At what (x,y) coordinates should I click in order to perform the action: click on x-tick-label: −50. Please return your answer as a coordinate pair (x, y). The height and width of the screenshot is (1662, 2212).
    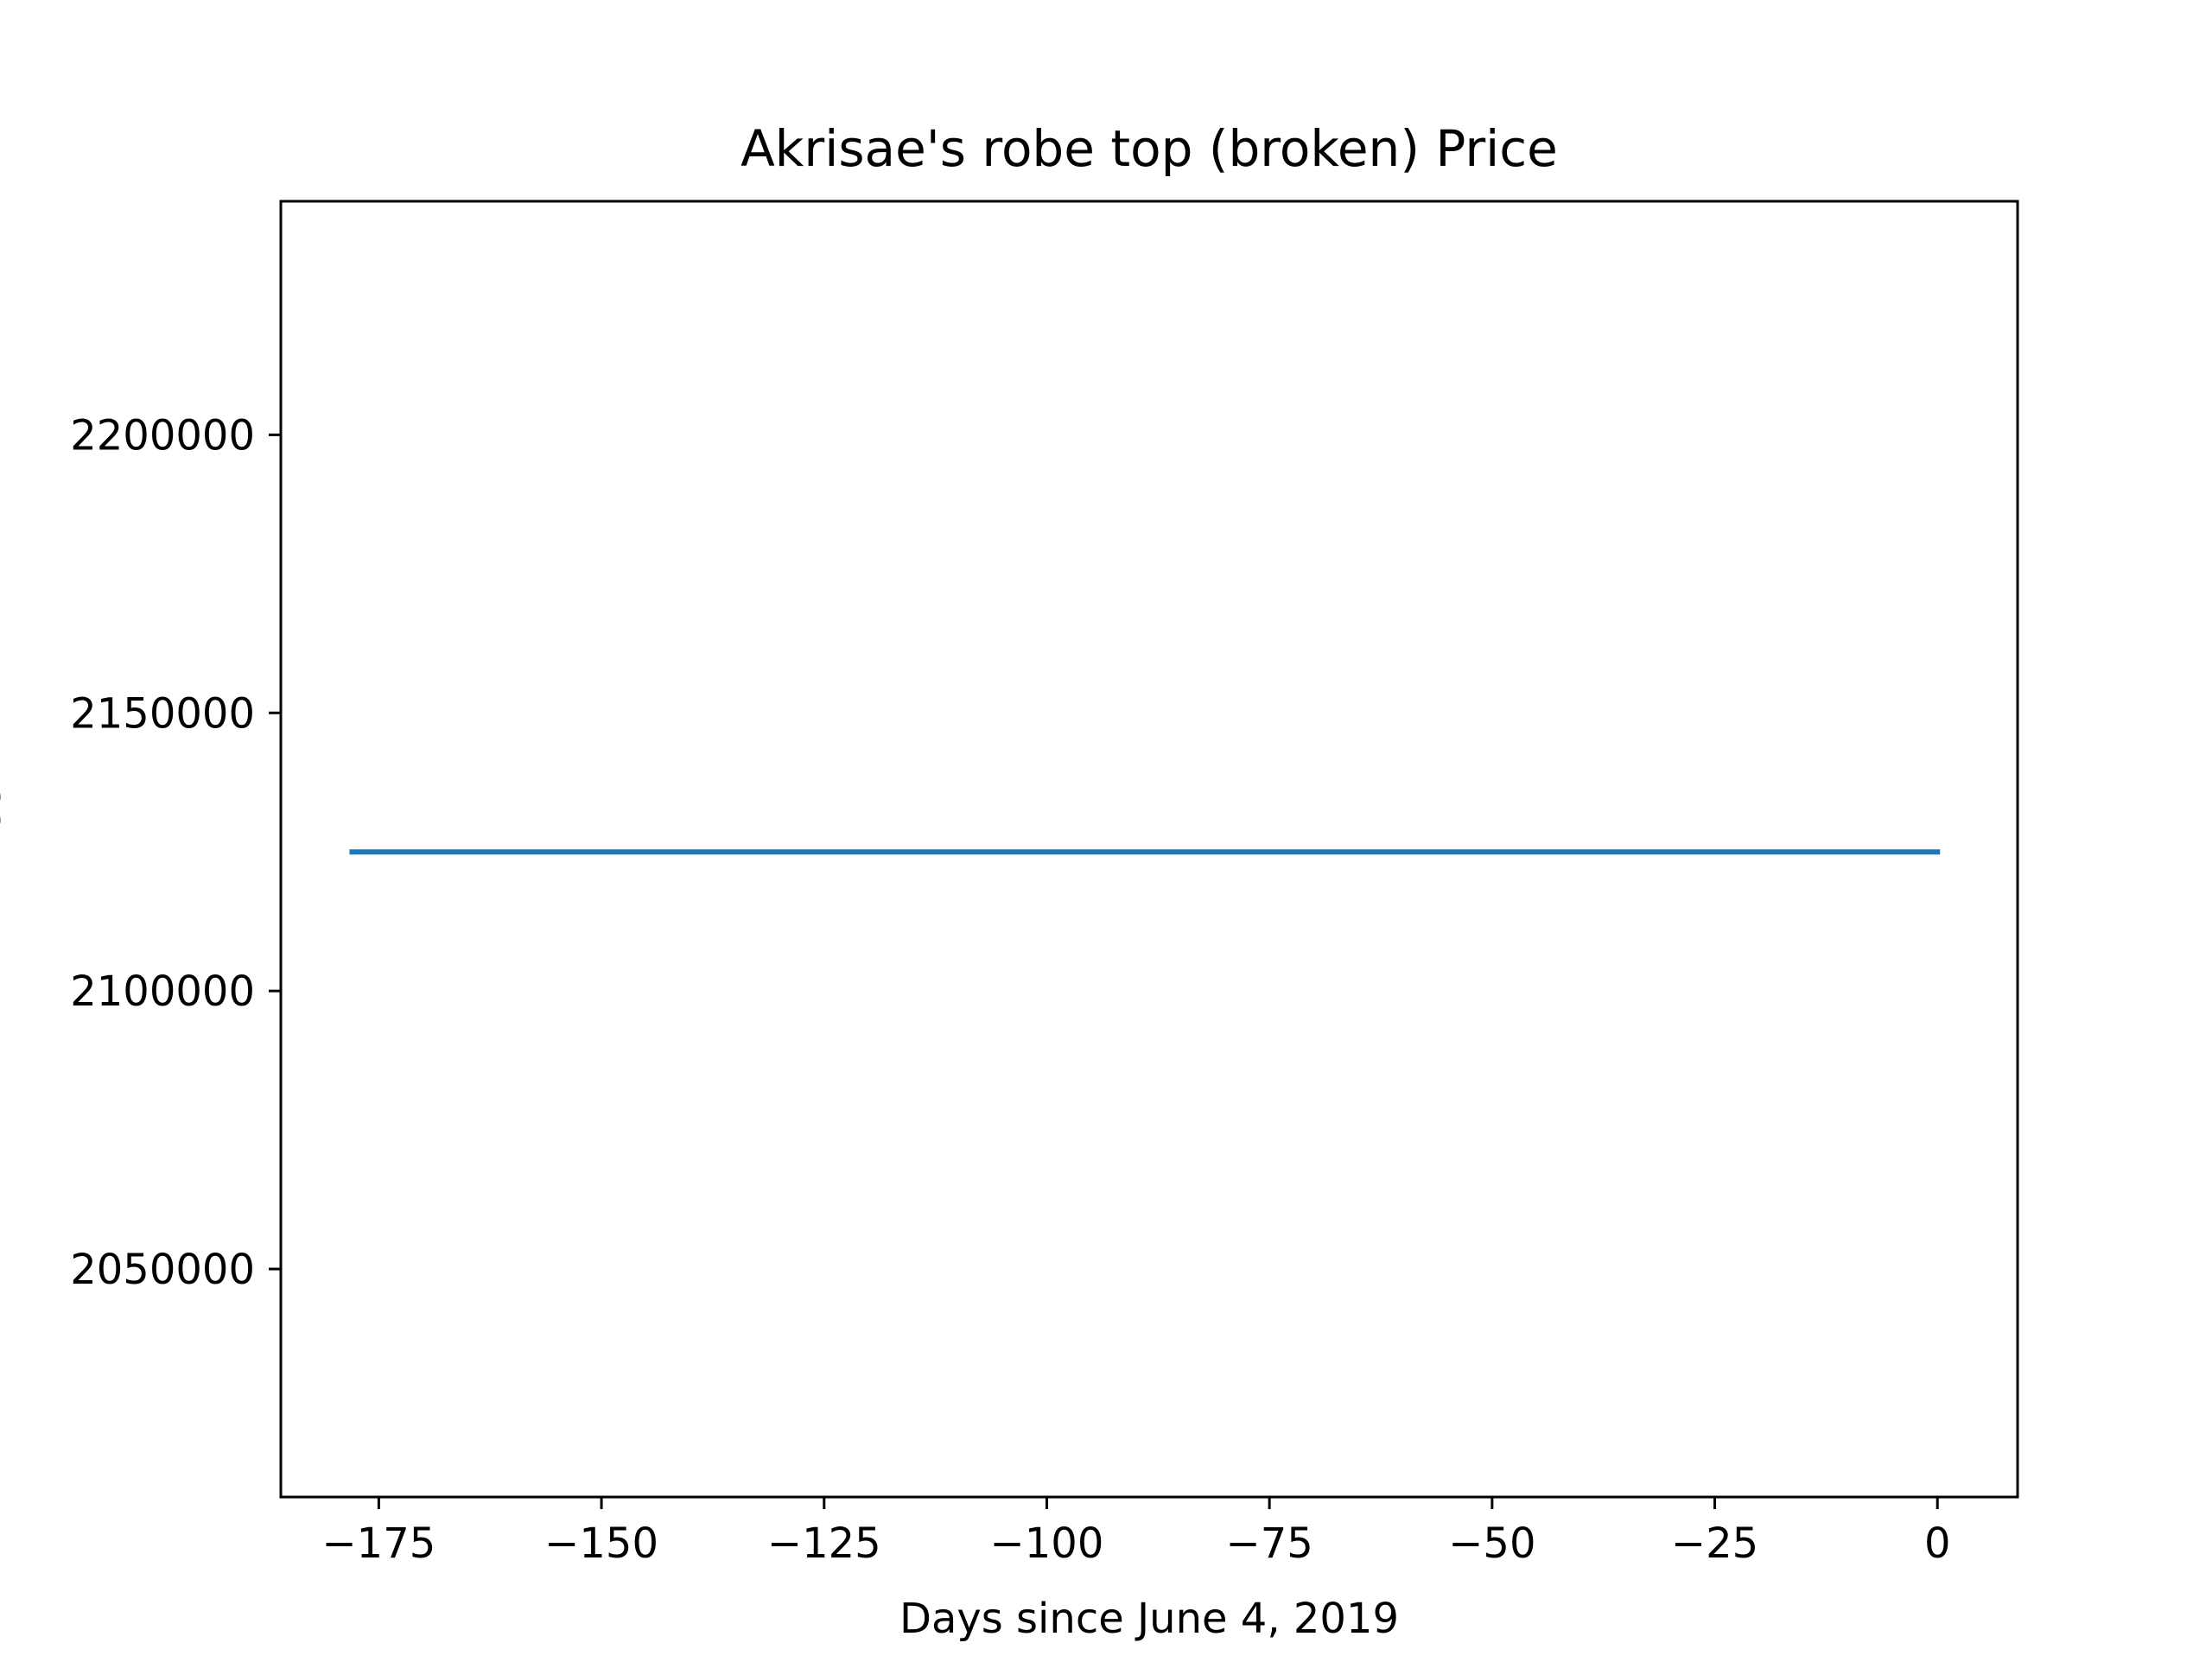
    Looking at the image, I should click on (1491, 1543).